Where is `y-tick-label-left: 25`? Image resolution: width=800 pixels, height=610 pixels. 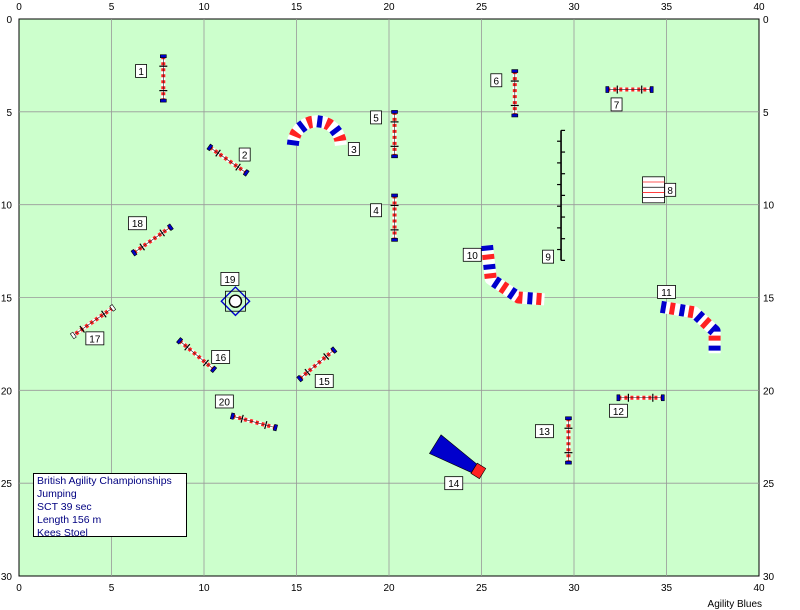
y-tick-label-left: 25 is located at coordinates (7, 484).